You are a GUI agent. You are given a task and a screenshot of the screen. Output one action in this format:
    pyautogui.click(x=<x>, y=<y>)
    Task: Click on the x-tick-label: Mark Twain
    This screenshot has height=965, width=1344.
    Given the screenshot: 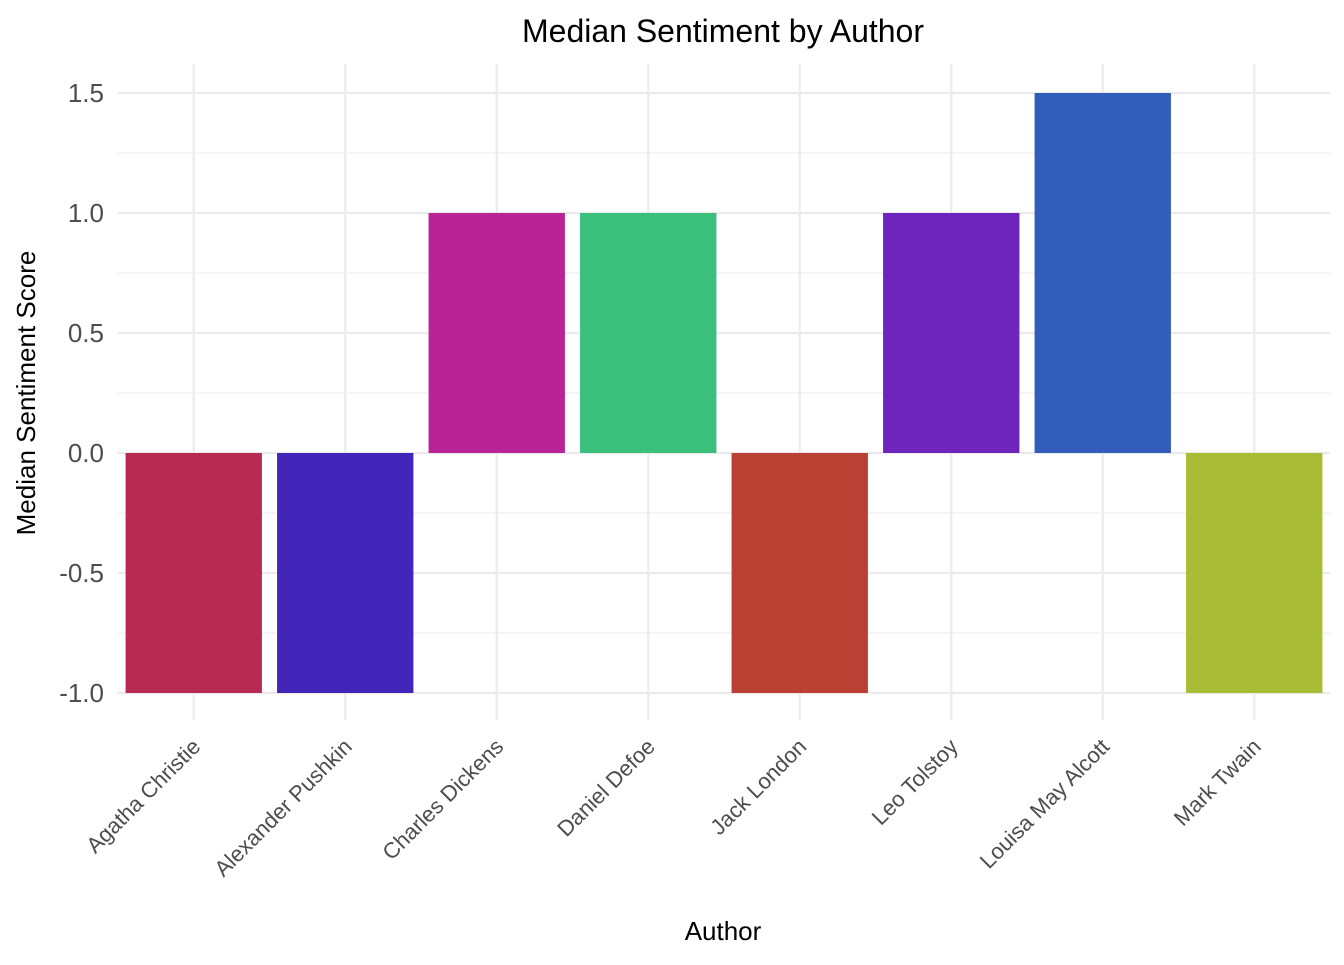 What is the action you would take?
    pyautogui.click(x=1217, y=782)
    